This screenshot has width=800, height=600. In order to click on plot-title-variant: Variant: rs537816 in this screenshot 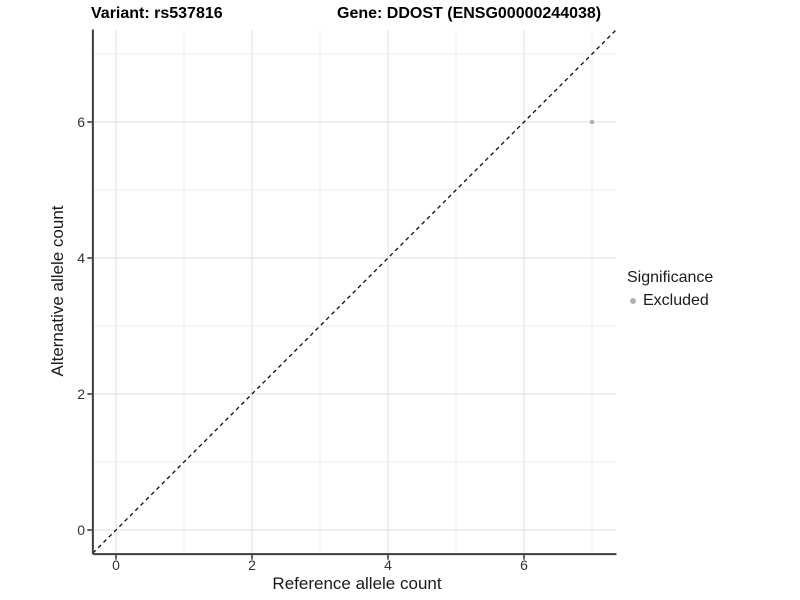, I will do `click(157, 13)`.